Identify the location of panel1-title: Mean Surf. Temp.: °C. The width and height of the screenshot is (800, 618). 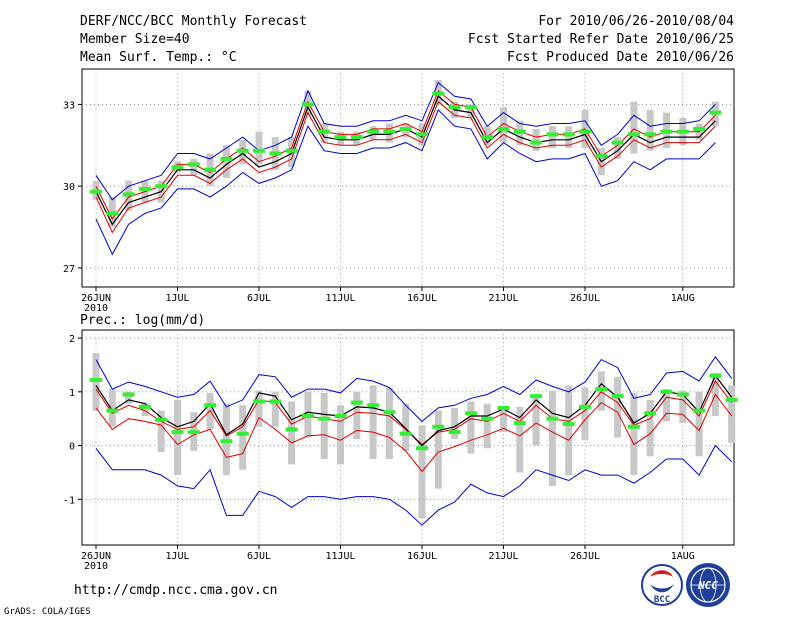
(158, 57).